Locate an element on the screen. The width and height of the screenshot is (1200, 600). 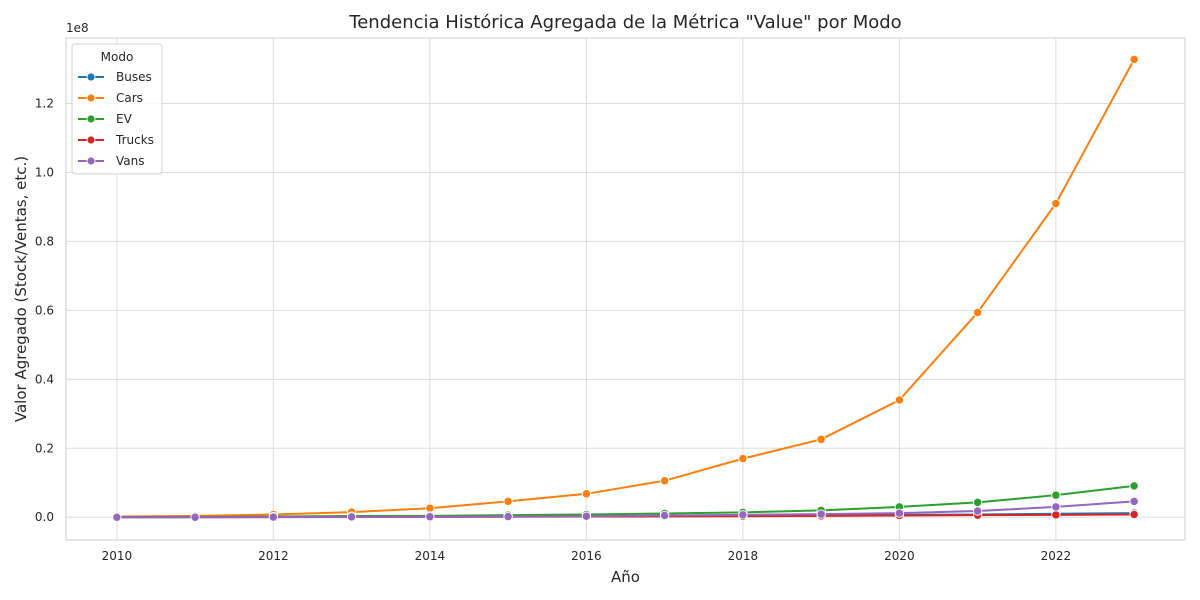
series-vans is located at coordinates (625, 509).